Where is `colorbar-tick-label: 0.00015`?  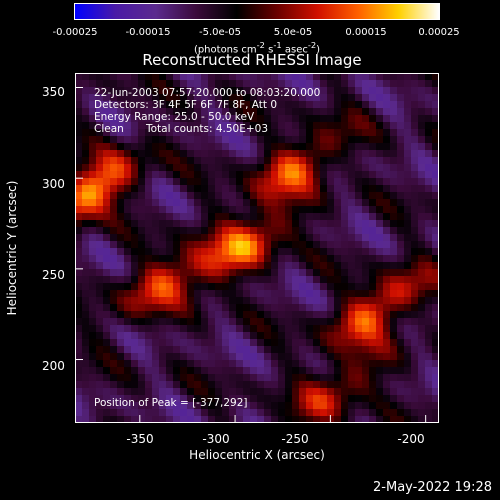 colorbar-tick-label: 0.00015 is located at coordinates (366, 32).